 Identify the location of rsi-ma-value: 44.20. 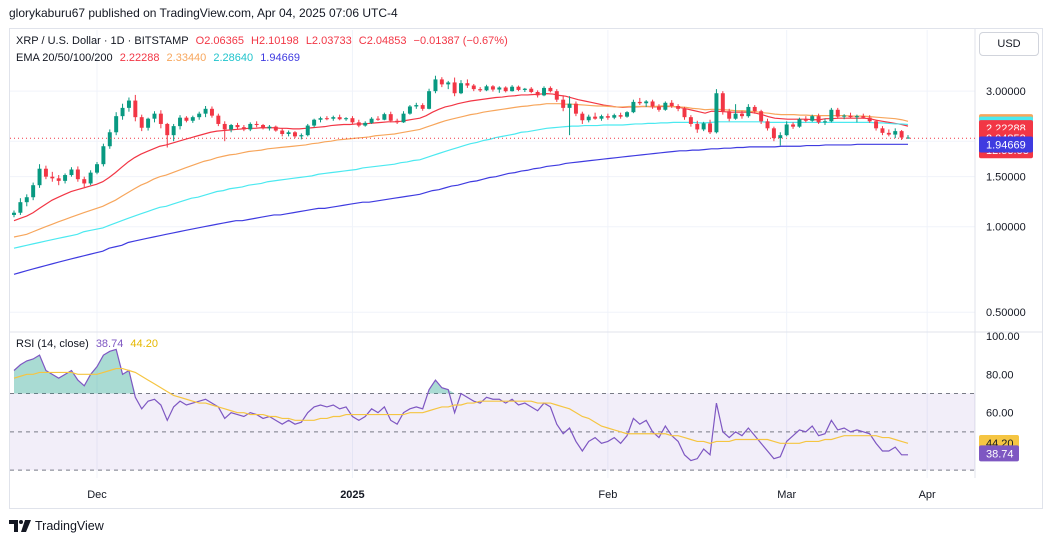
(144, 344).